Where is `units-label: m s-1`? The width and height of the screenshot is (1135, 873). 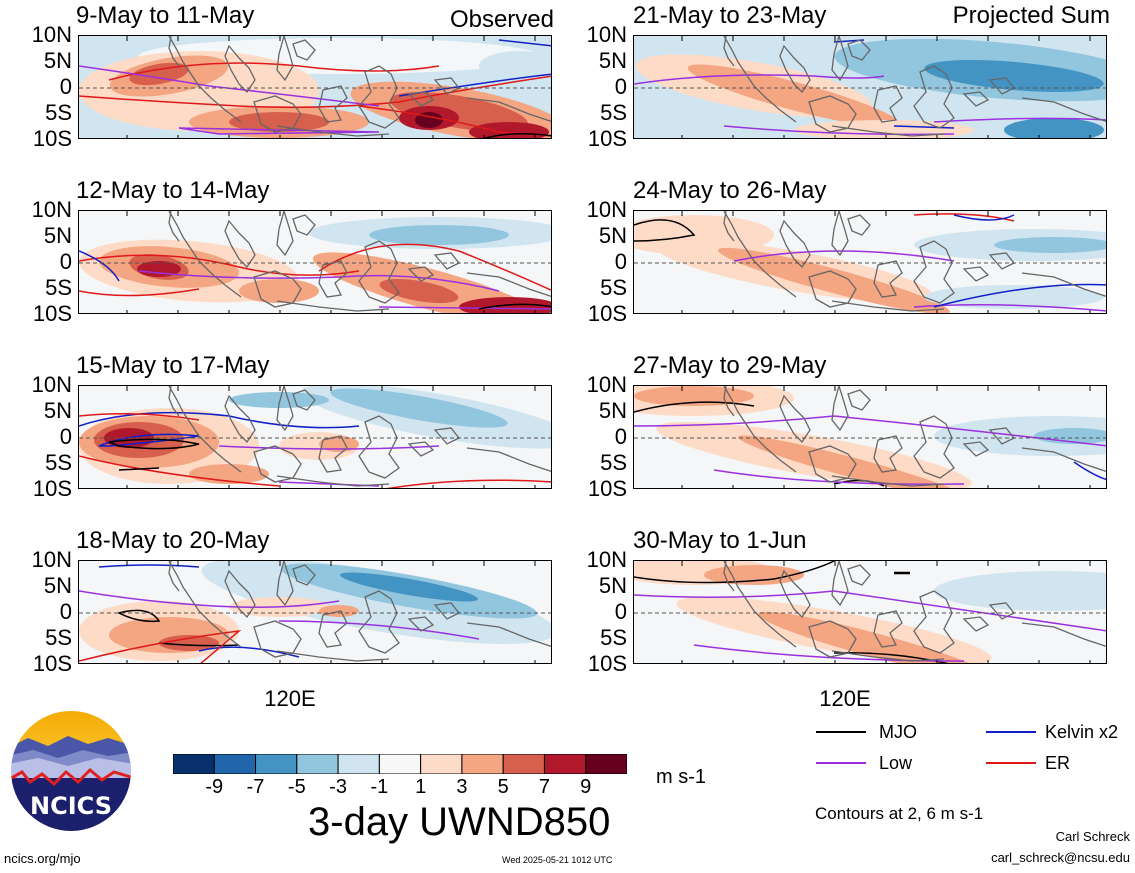 units-label: m s-1 is located at coordinates (681, 777).